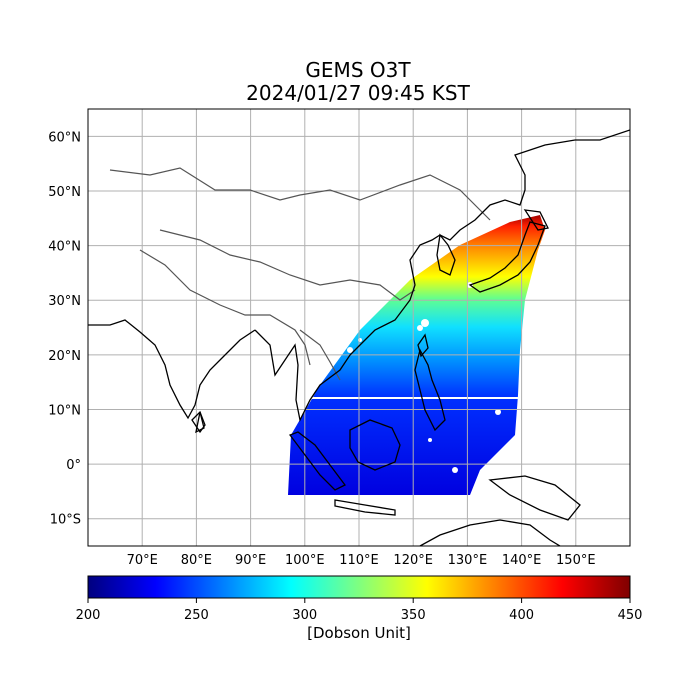  I want to click on colorbar-tick-label: 200, so click(88, 615).